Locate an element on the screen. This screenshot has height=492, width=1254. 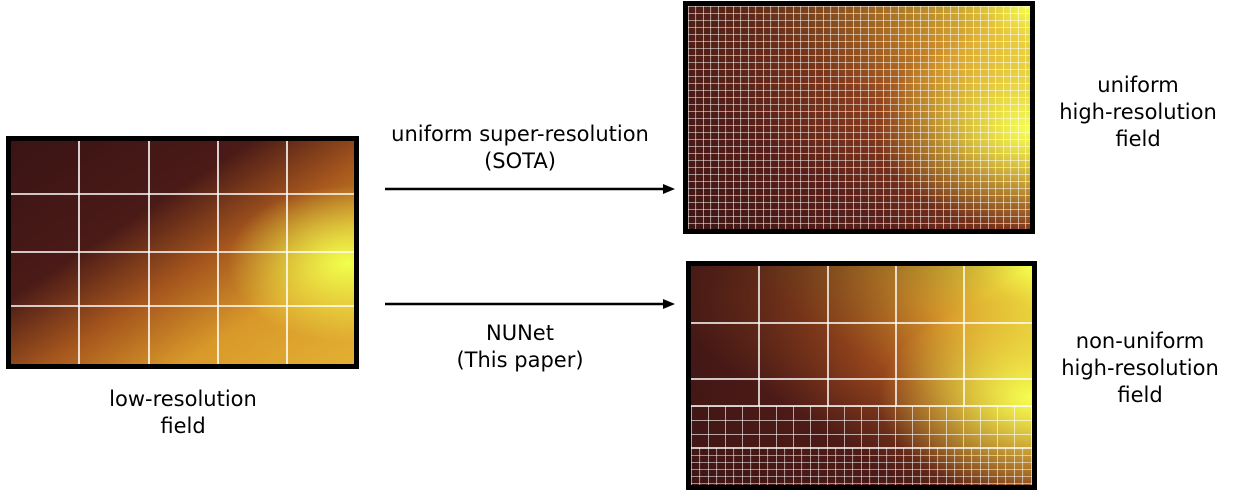
nonuniform-line2: high-resolution is located at coordinates (1140, 368).